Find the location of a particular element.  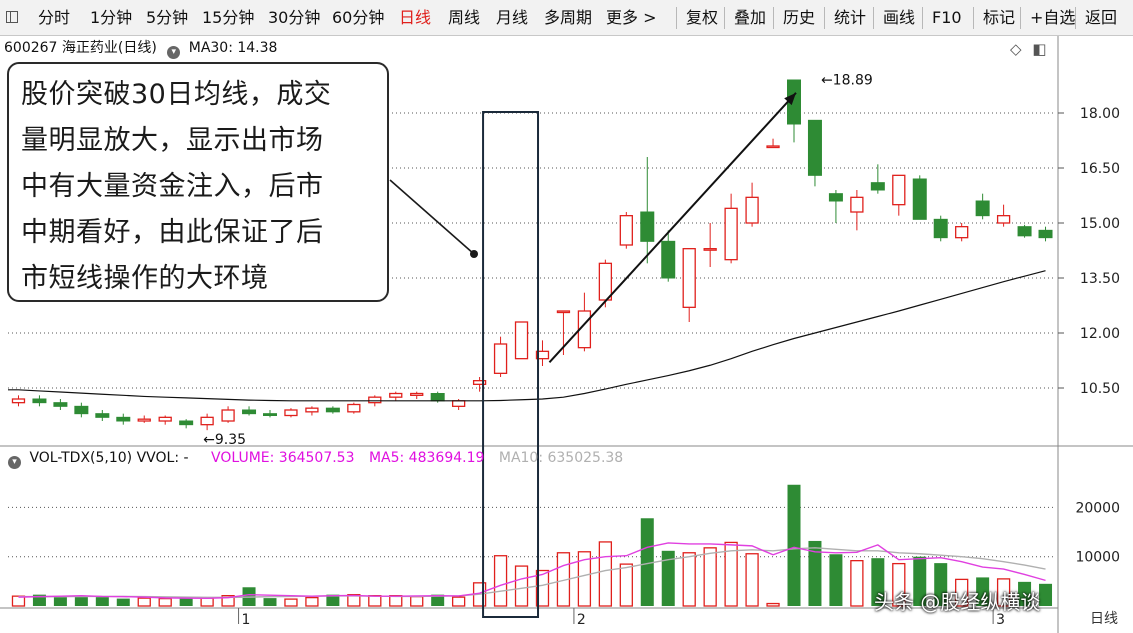

window-icon: ◧ is located at coordinates (1039, 49).